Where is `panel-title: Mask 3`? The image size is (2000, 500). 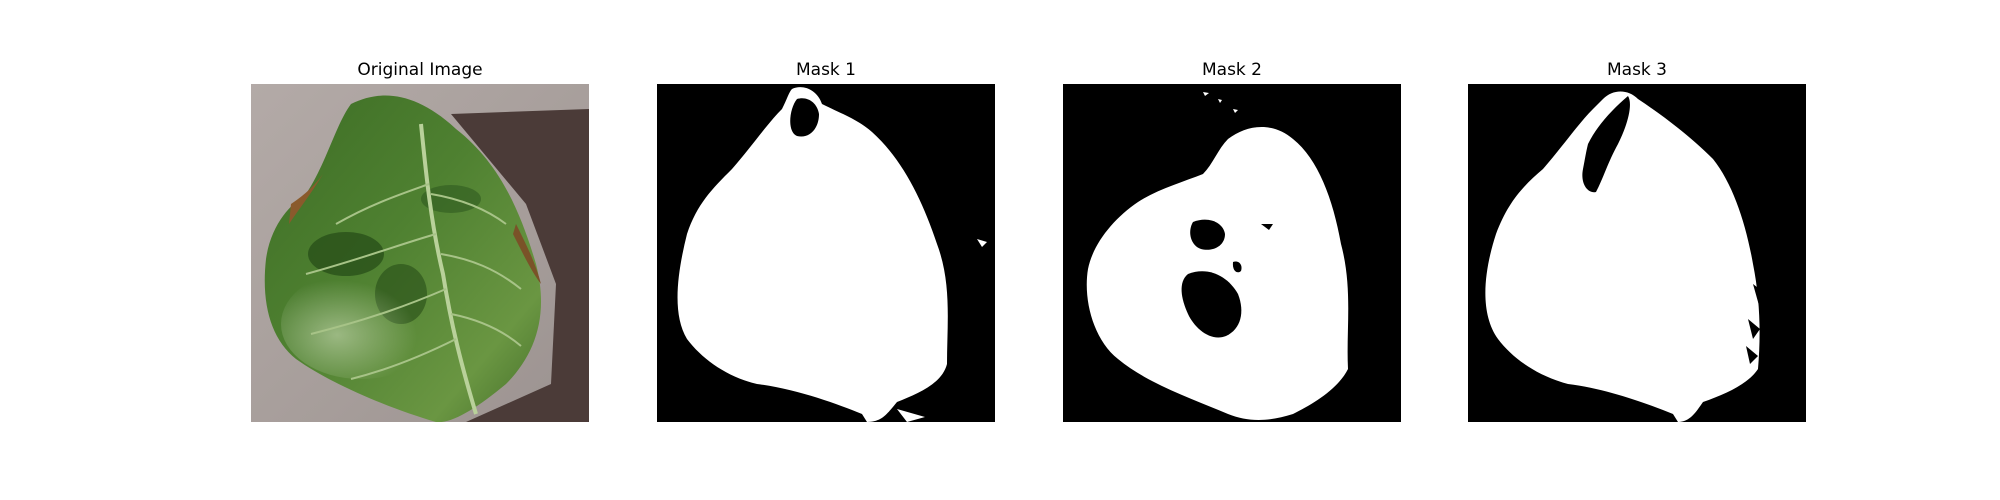 panel-title: Mask 3 is located at coordinates (1636, 70).